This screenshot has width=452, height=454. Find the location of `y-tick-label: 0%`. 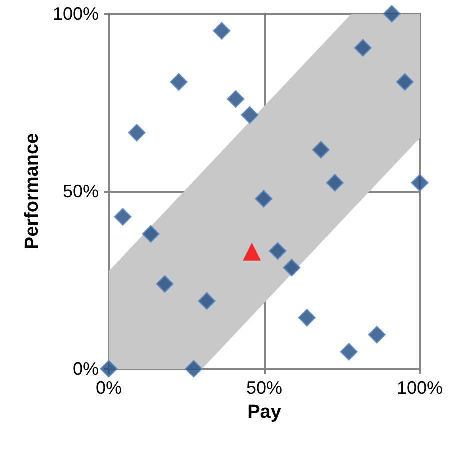

y-tick-label: 0% is located at coordinates (85, 369).